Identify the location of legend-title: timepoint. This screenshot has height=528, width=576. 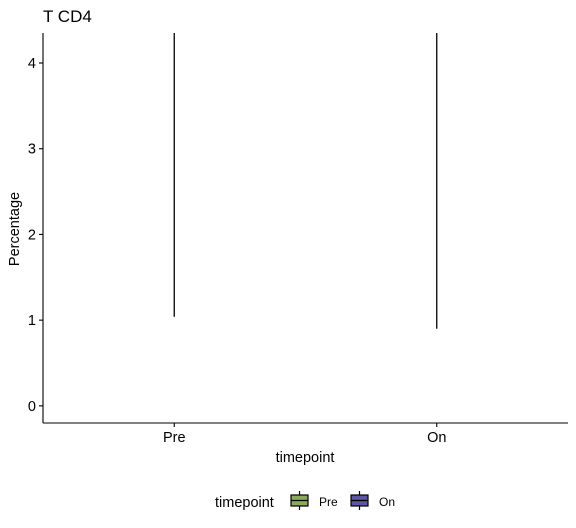
(244, 503).